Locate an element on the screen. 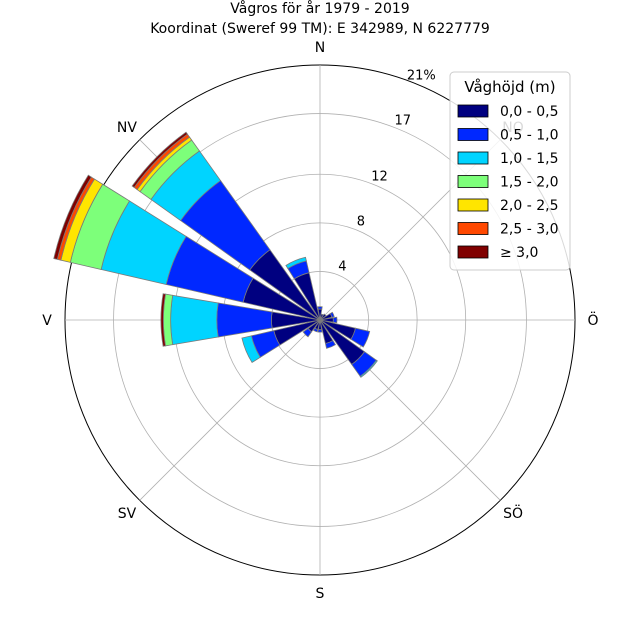  direction-label: N is located at coordinates (320, 48).